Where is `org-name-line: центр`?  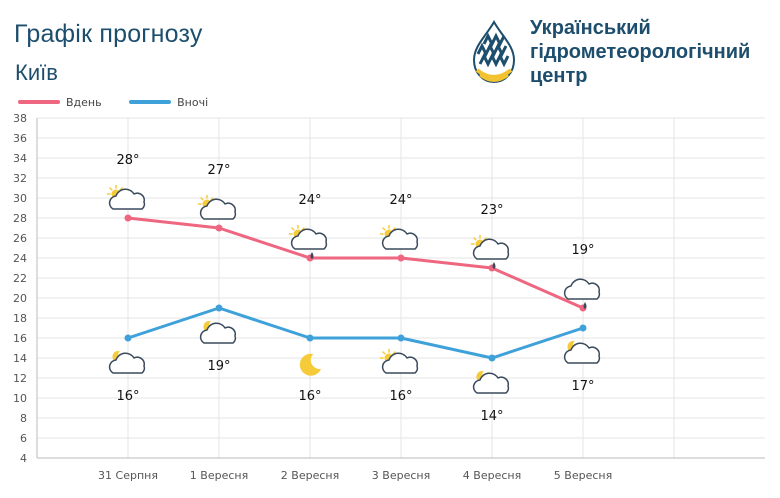 org-name-line: центр is located at coordinates (559, 76).